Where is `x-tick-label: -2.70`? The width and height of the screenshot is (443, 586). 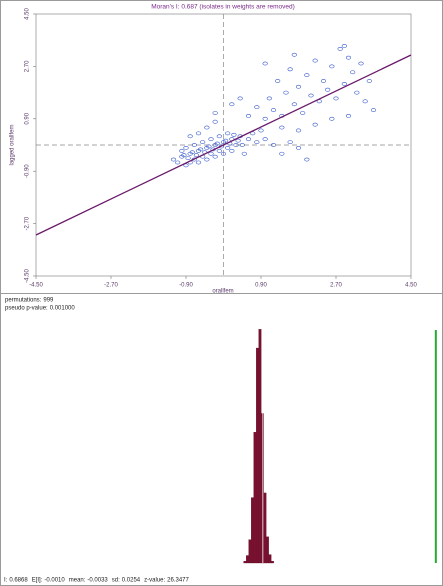
x-tick-label: -2.70 is located at coordinates (111, 286).